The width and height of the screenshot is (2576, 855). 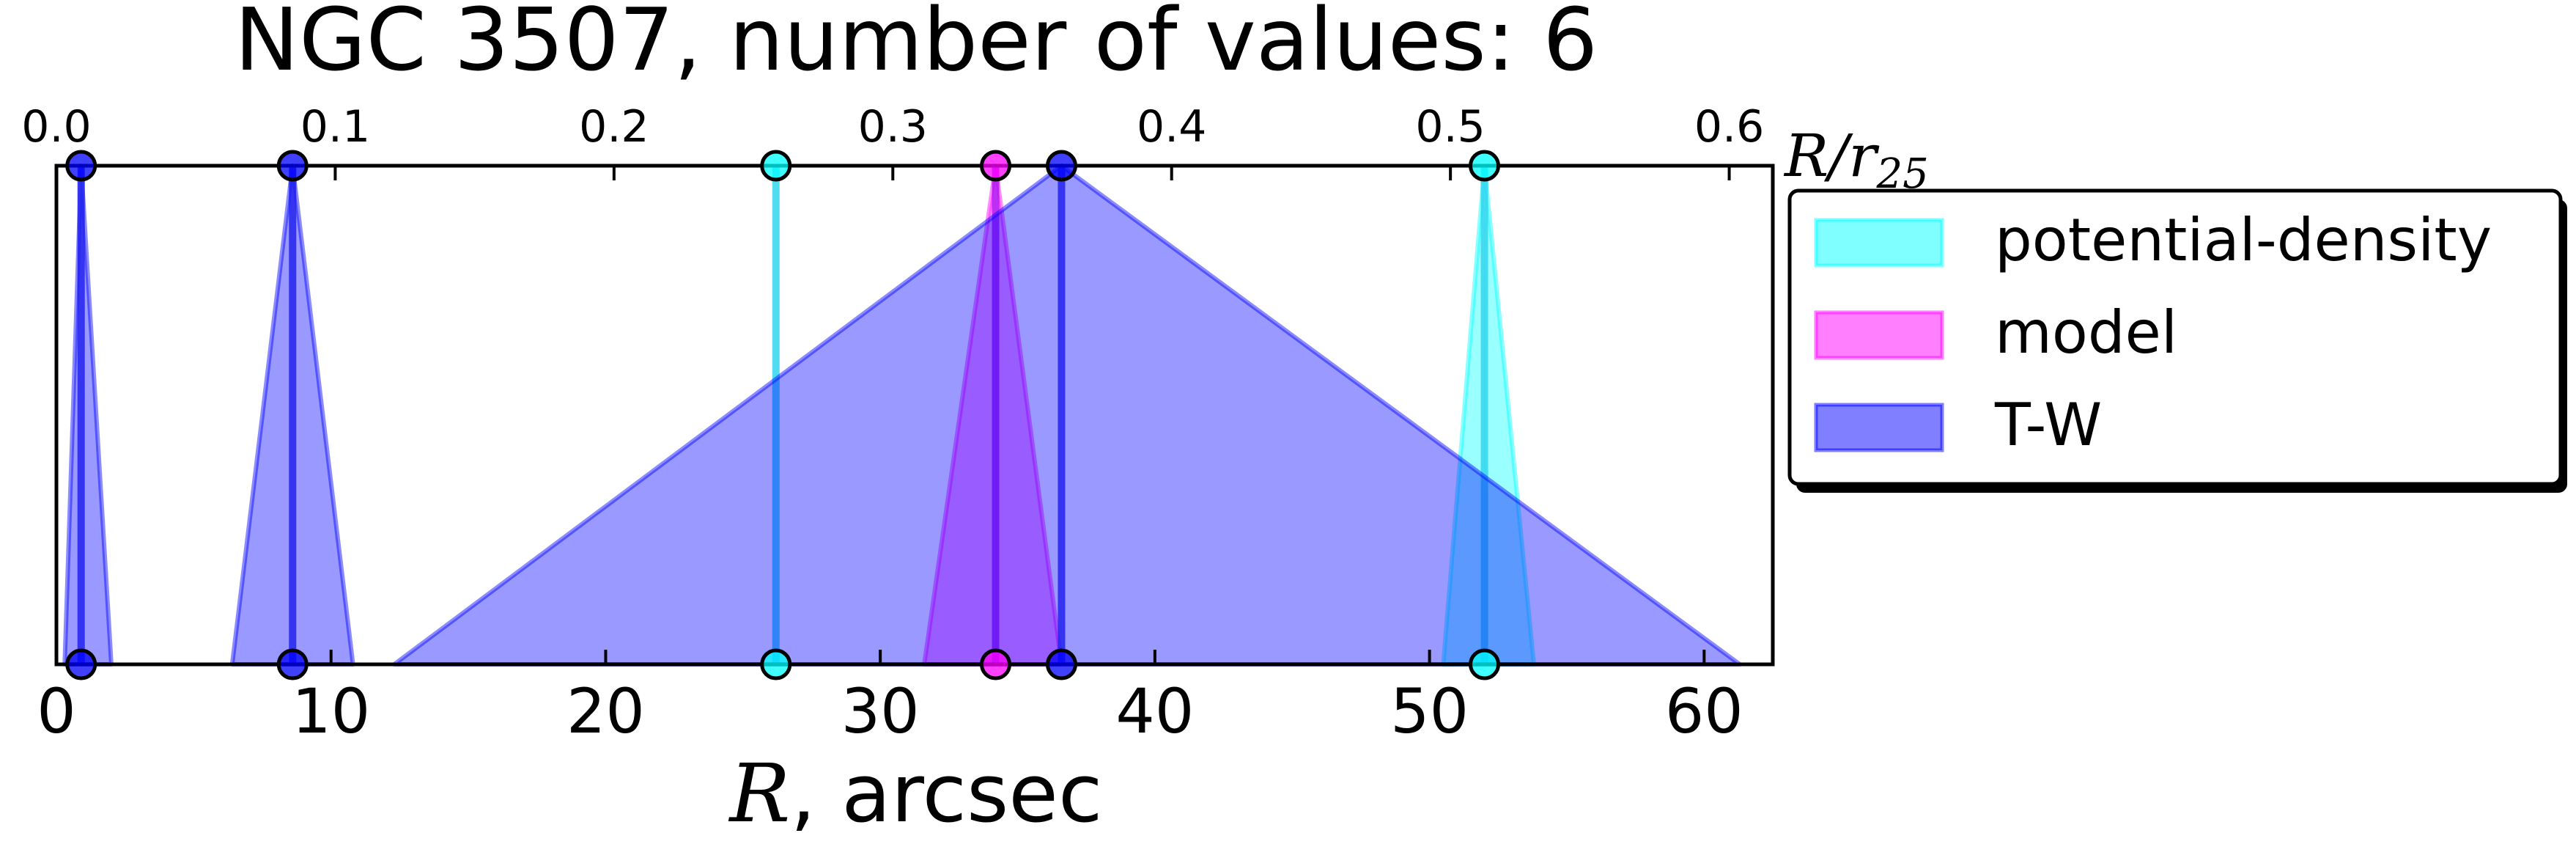 I want to click on x-tick-label: 0, so click(x=56, y=711).